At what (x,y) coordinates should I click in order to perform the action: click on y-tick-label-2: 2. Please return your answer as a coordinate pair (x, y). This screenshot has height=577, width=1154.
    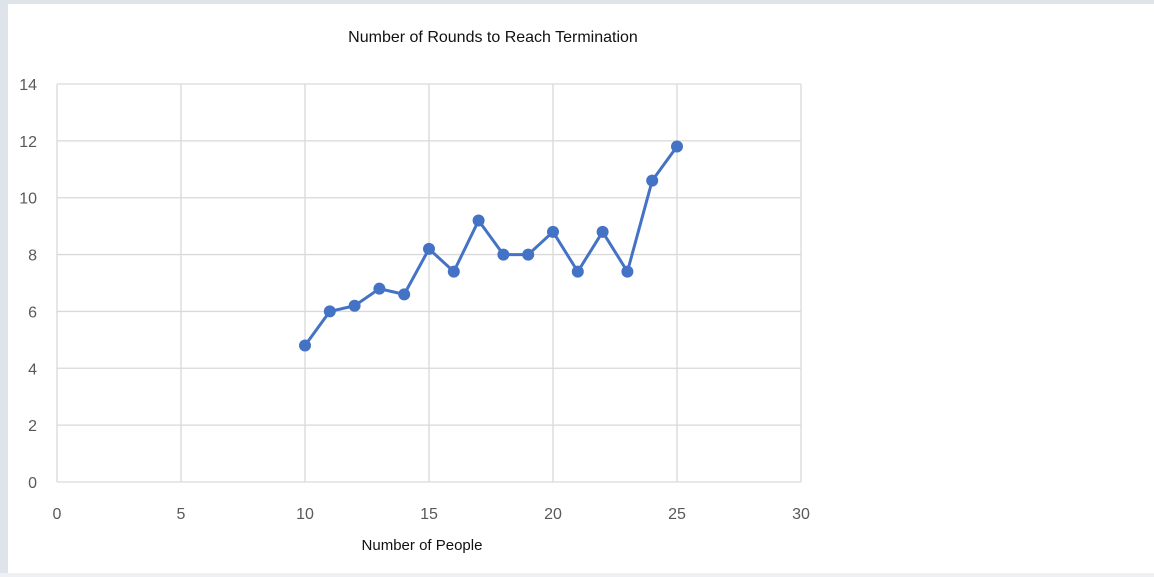
    Looking at the image, I should click on (32, 426).